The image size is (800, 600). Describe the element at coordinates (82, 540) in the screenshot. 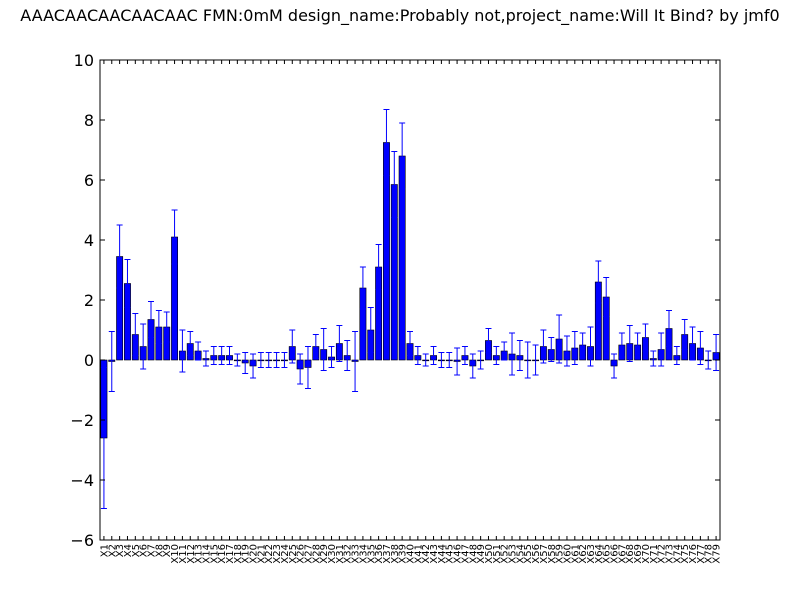

I see `y-tick-label: −6` at that location.